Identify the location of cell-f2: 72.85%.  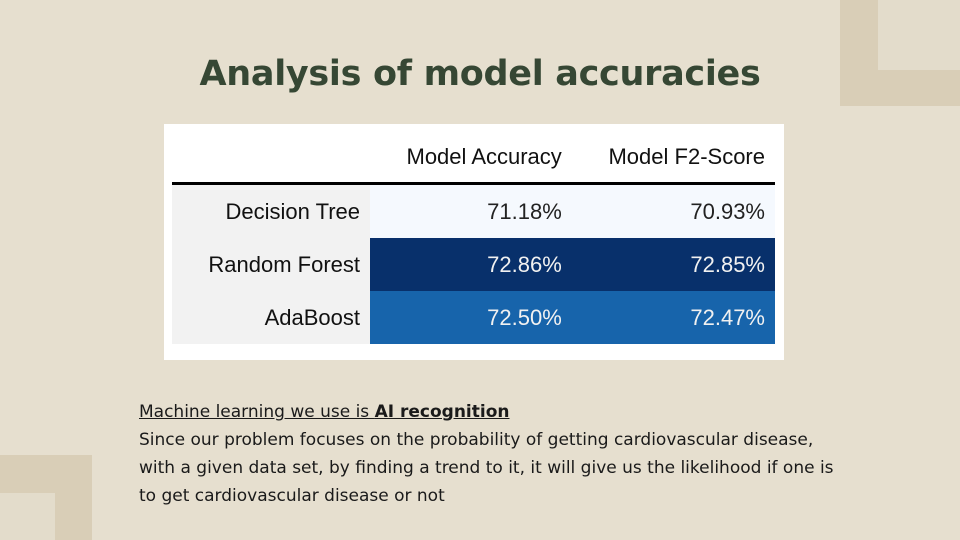
(673, 264).